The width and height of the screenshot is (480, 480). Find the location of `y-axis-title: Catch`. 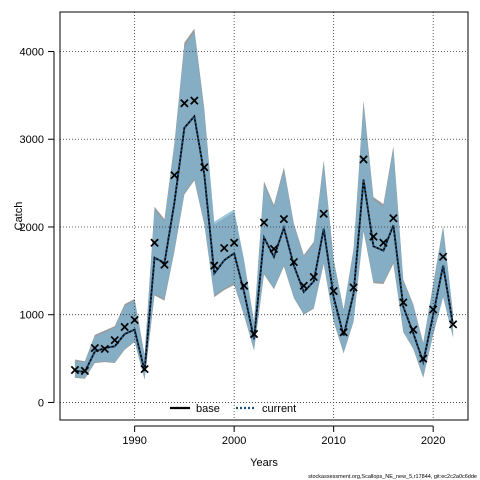

y-axis-title: Catch is located at coordinates (19, 216).